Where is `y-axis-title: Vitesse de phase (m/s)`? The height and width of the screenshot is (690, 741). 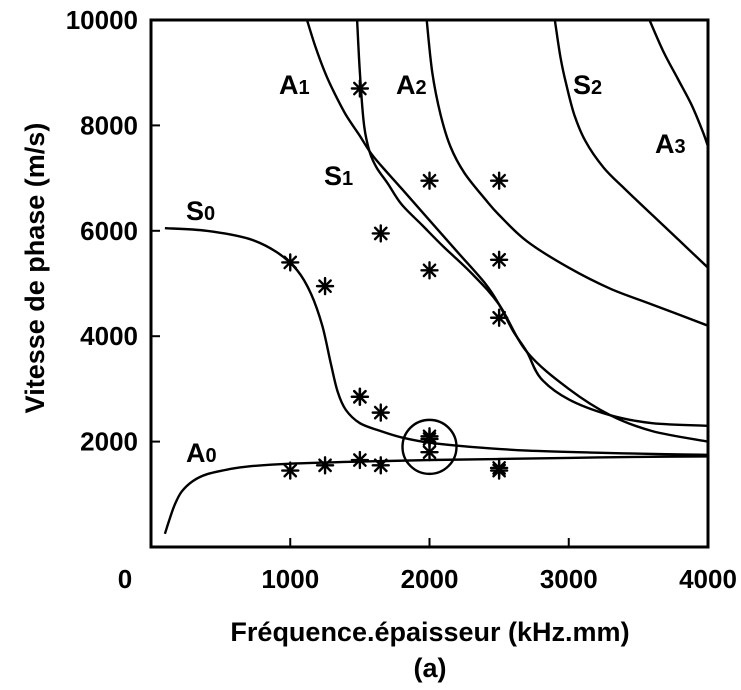 y-axis-title: Vitesse de phase (m/s) is located at coordinates (35, 268).